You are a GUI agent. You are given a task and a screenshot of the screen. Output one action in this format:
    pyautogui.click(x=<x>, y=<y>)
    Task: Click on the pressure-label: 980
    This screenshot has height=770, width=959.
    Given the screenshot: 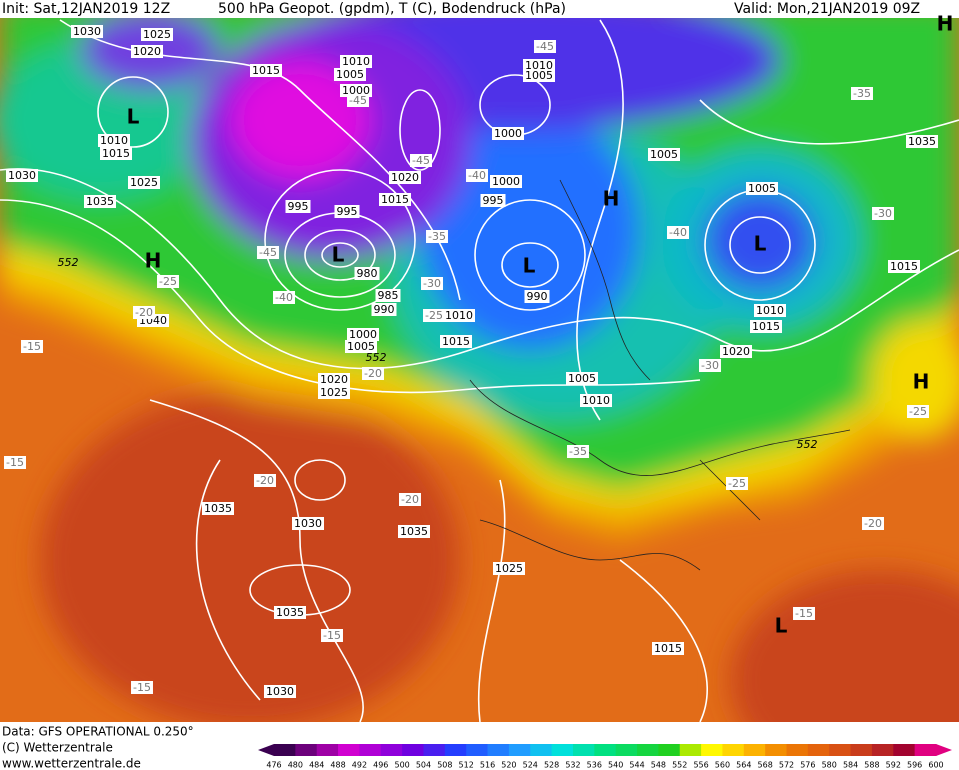 What is the action you would take?
    pyautogui.click(x=367, y=273)
    